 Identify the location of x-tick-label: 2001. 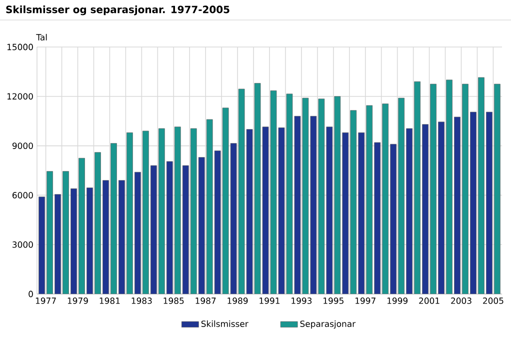
(429, 301).